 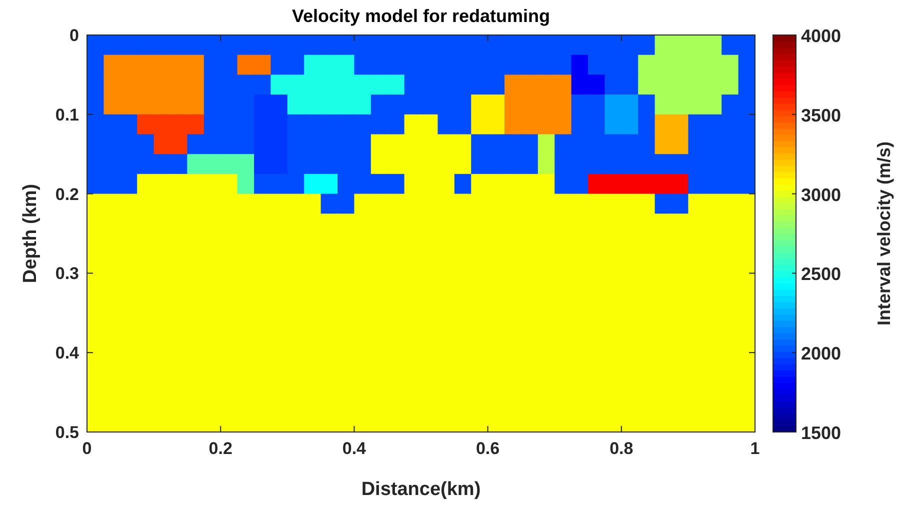 I want to click on x-tick-label: 0.8, so click(x=622, y=448).